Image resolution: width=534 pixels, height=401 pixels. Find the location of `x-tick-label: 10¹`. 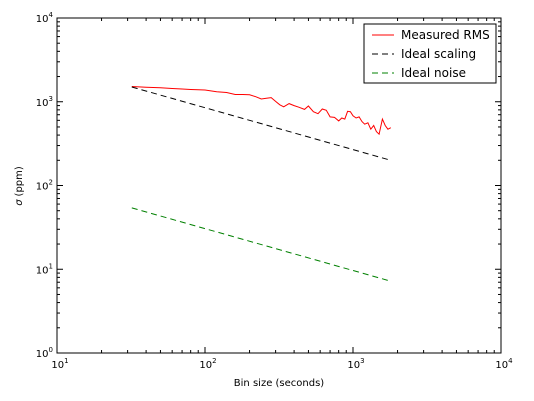

x-tick-label: 10¹ is located at coordinates (59, 364).